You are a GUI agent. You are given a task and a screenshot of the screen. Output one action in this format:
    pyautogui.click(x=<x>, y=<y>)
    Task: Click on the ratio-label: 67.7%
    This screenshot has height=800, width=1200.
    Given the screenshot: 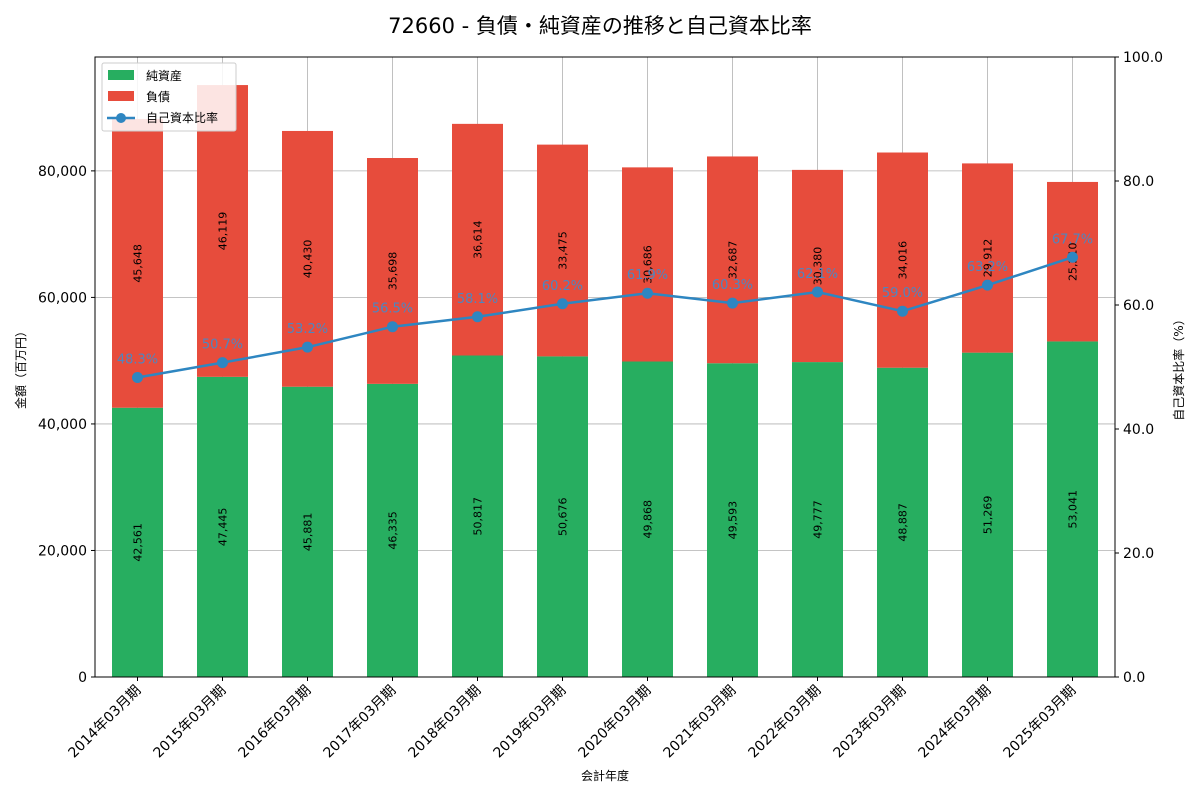 What is the action you would take?
    pyautogui.click(x=1072, y=239)
    